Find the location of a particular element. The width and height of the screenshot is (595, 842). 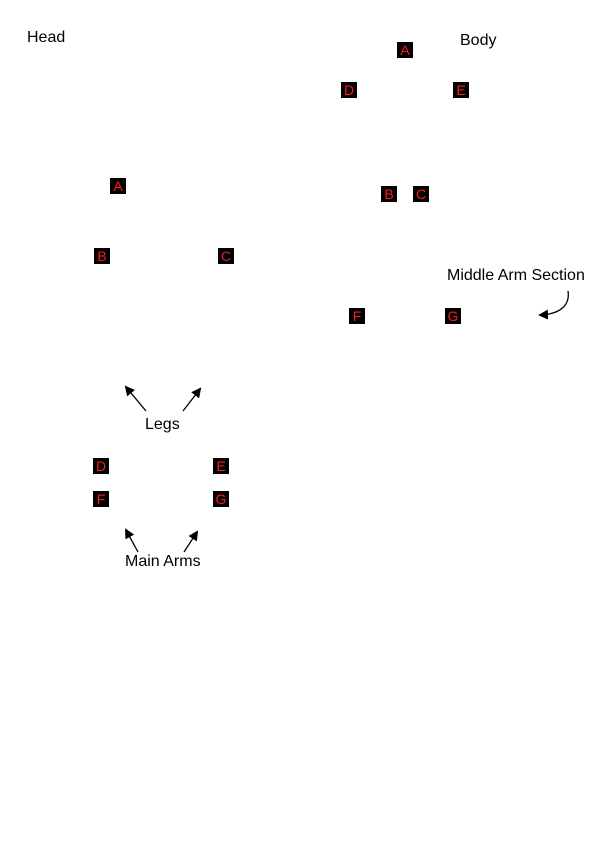

main-arms-right-arrow is located at coordinates (191, 541).